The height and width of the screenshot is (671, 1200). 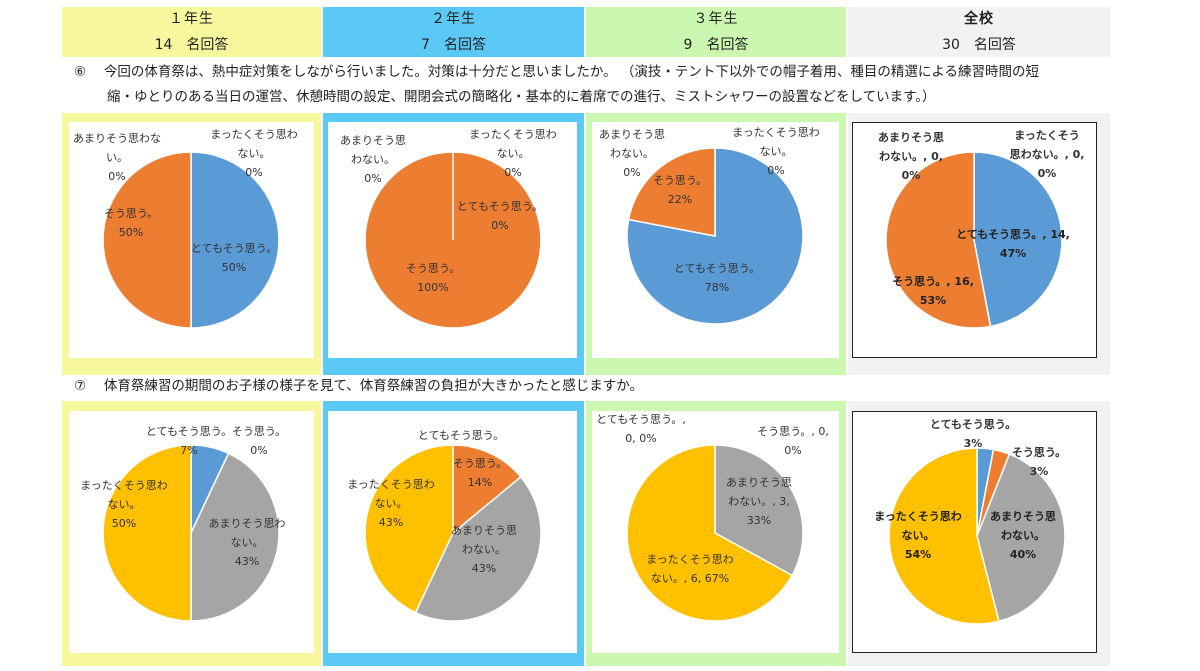 I want to click on question-6-number: ⑥, so click(x=80, y=72).